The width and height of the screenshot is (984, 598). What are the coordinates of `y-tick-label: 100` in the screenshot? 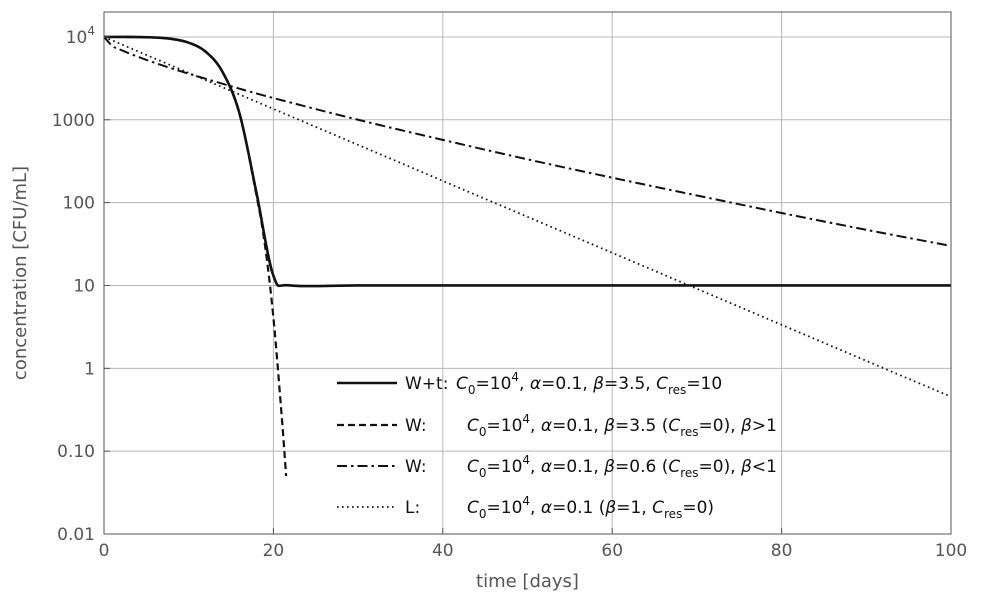 It's located at (79, 204).